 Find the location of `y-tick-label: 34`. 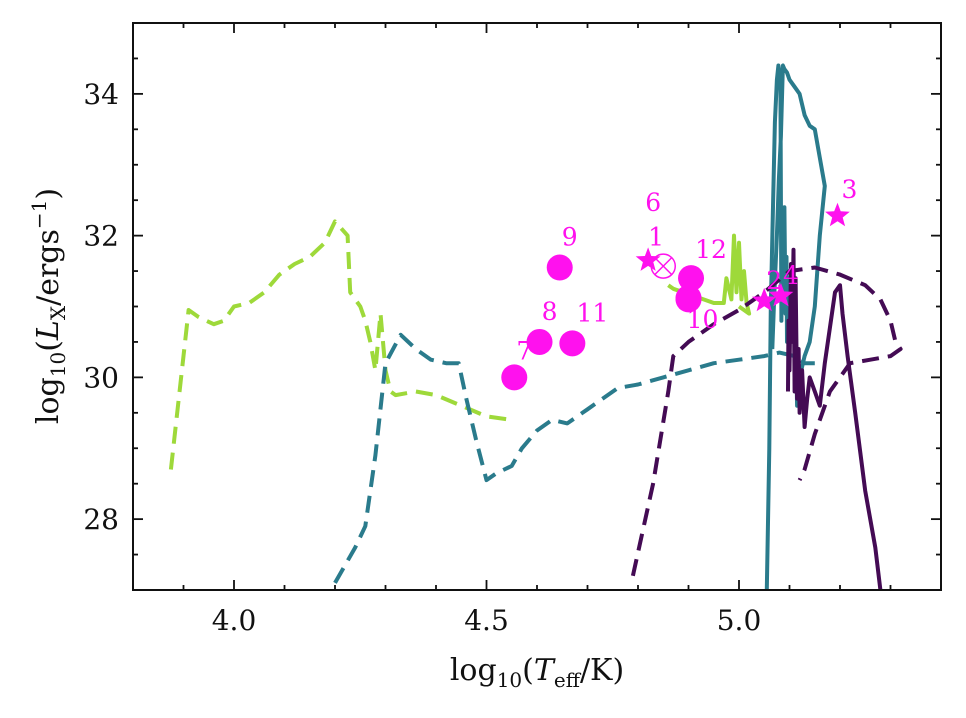

y-tick-label: 34 is located at coordinates (101, 94).